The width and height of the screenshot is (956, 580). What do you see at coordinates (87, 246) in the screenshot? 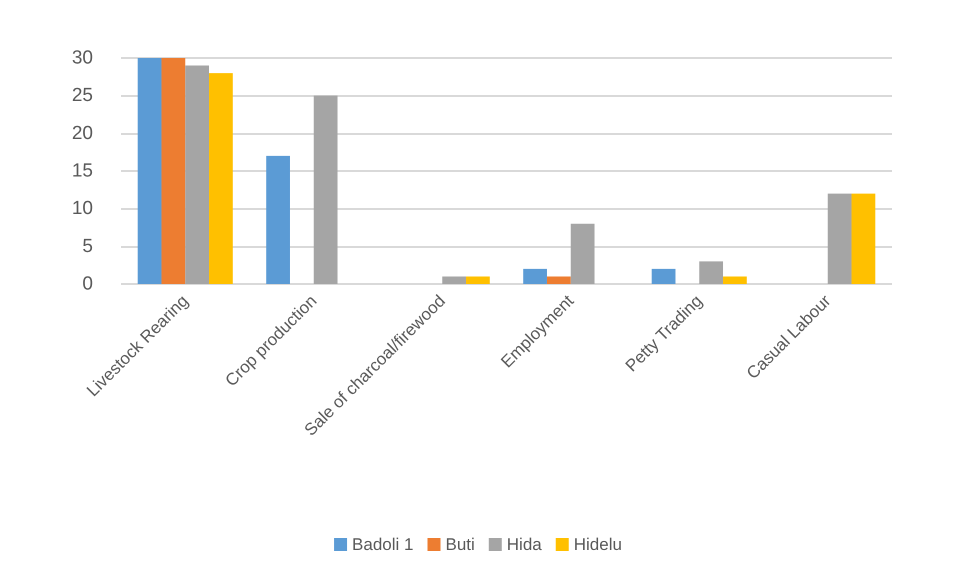
I see `y-tick-label: 5` at bounding box center [87, 246].